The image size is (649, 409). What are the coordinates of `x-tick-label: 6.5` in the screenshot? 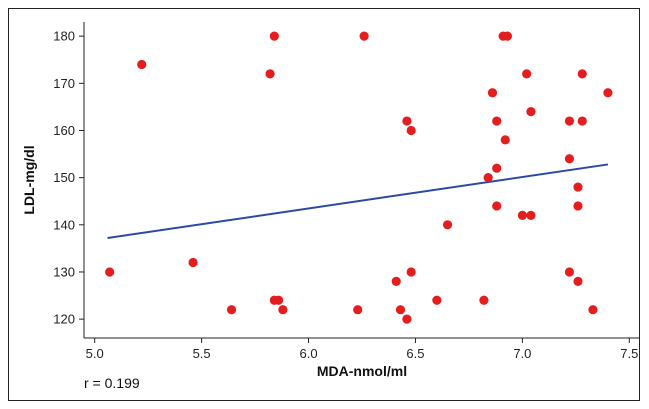 It's located at (415, 353).